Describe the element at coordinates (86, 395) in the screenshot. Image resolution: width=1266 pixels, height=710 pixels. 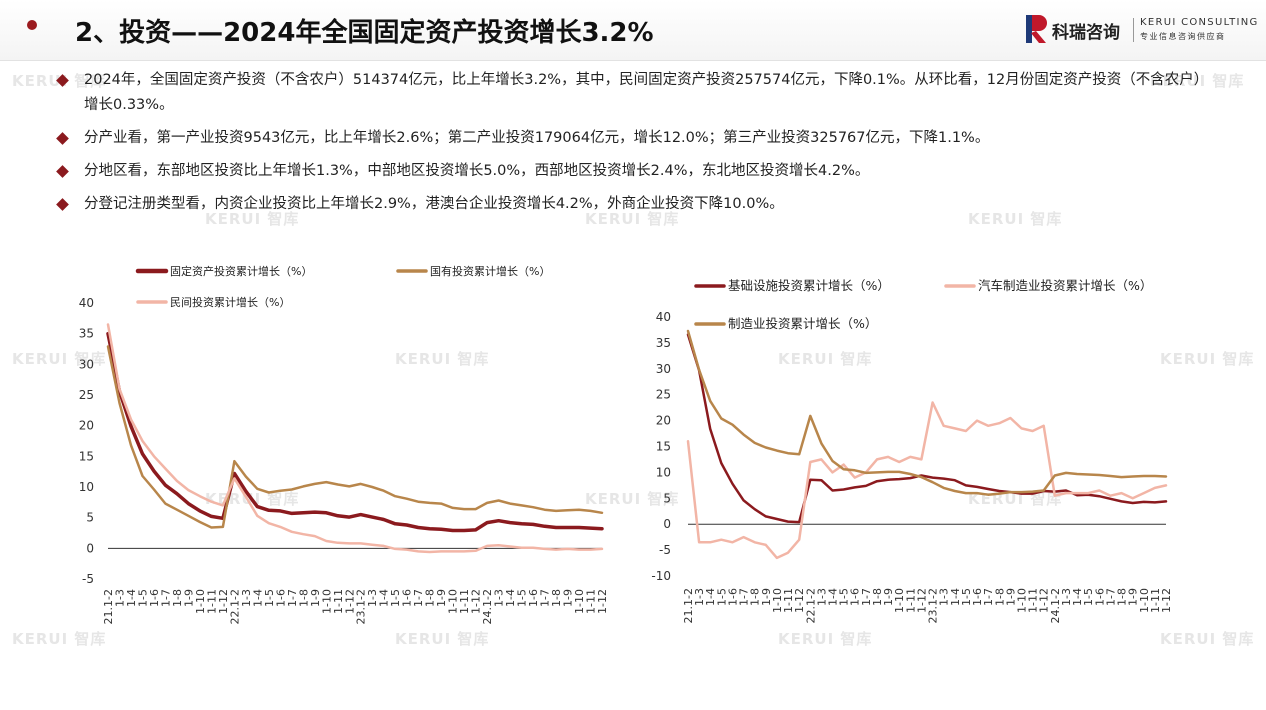
I see `y-tick-label: 25` at that location.